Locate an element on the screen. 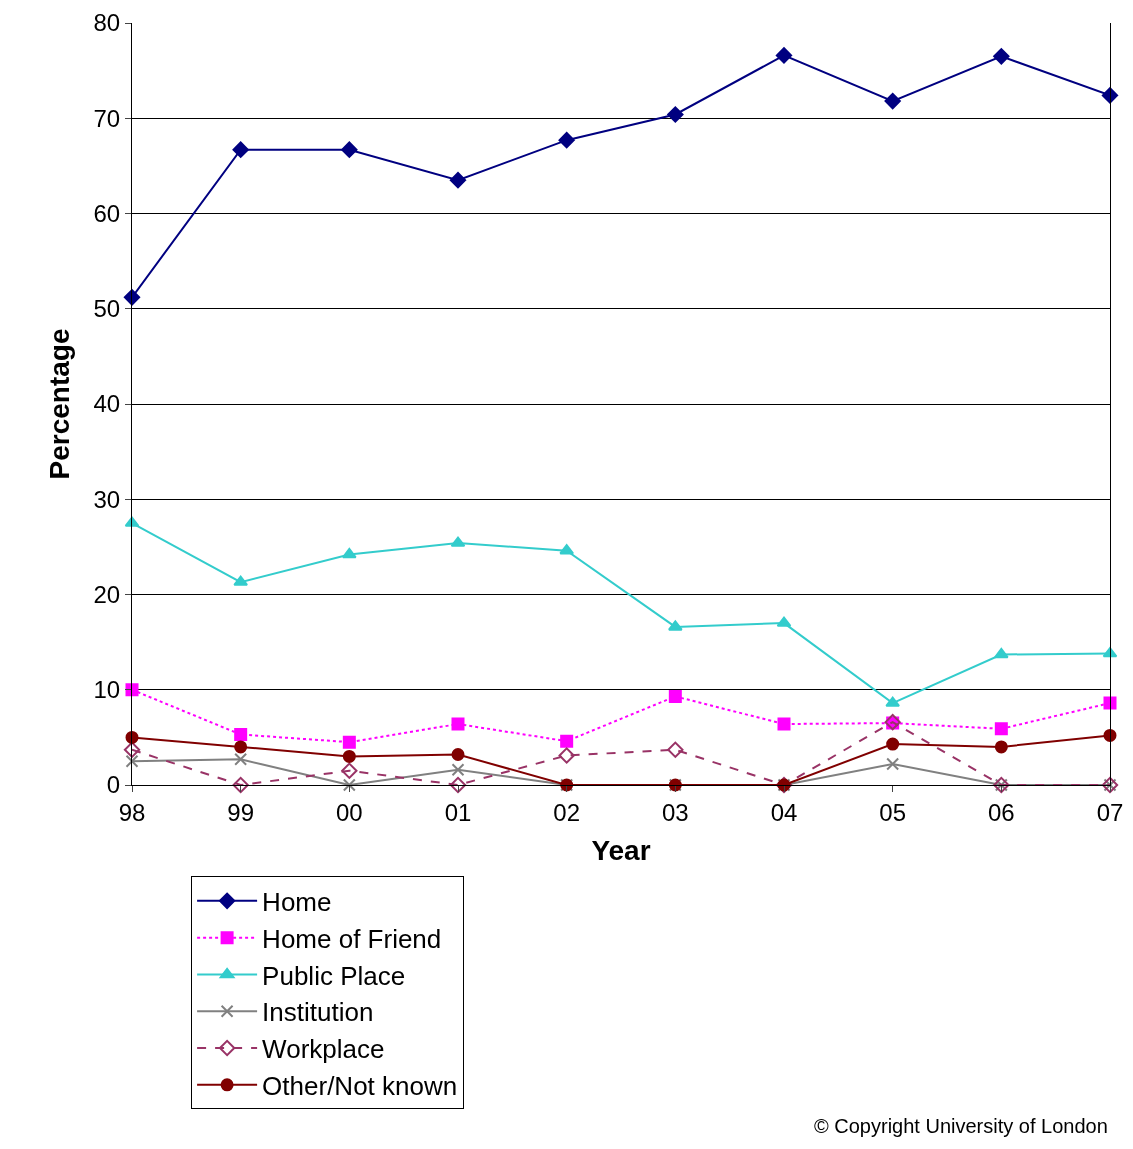 The width and height of the screenshot is (1133, 1149). y-tick-label: 0 is located at coordinates (113, 785).